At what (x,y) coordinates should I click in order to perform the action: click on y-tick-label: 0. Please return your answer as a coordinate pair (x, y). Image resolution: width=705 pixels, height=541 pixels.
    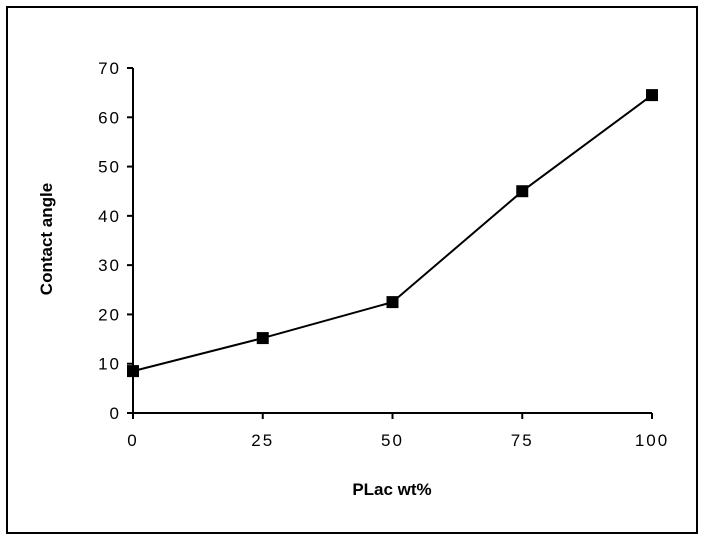
    Looking at the image, I should click on (115, 413).